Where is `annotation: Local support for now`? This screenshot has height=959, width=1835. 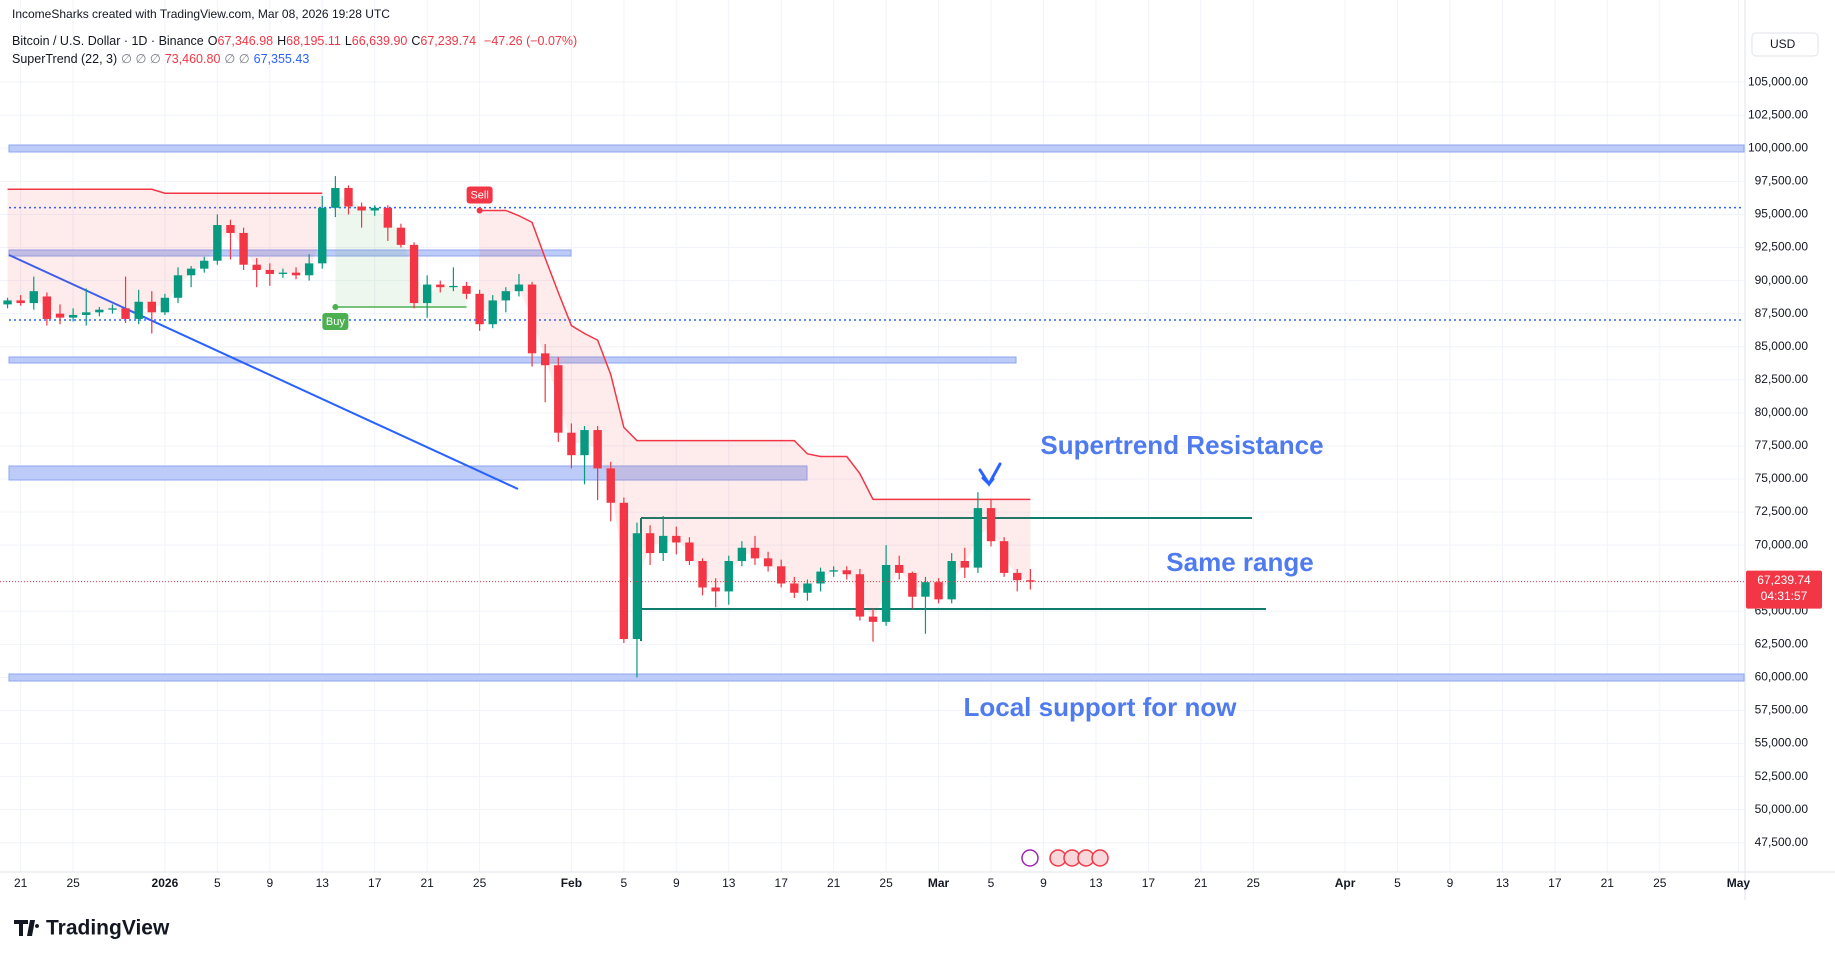 annotation: Local support for now is located at coordinates (1101, 707).